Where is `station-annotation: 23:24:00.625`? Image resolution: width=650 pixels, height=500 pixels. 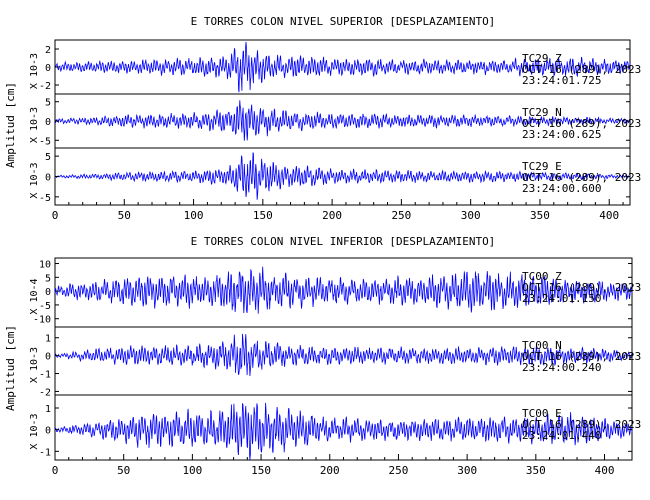 station-annotation: 23:24:00.625 is located at coordinates (561, 134).